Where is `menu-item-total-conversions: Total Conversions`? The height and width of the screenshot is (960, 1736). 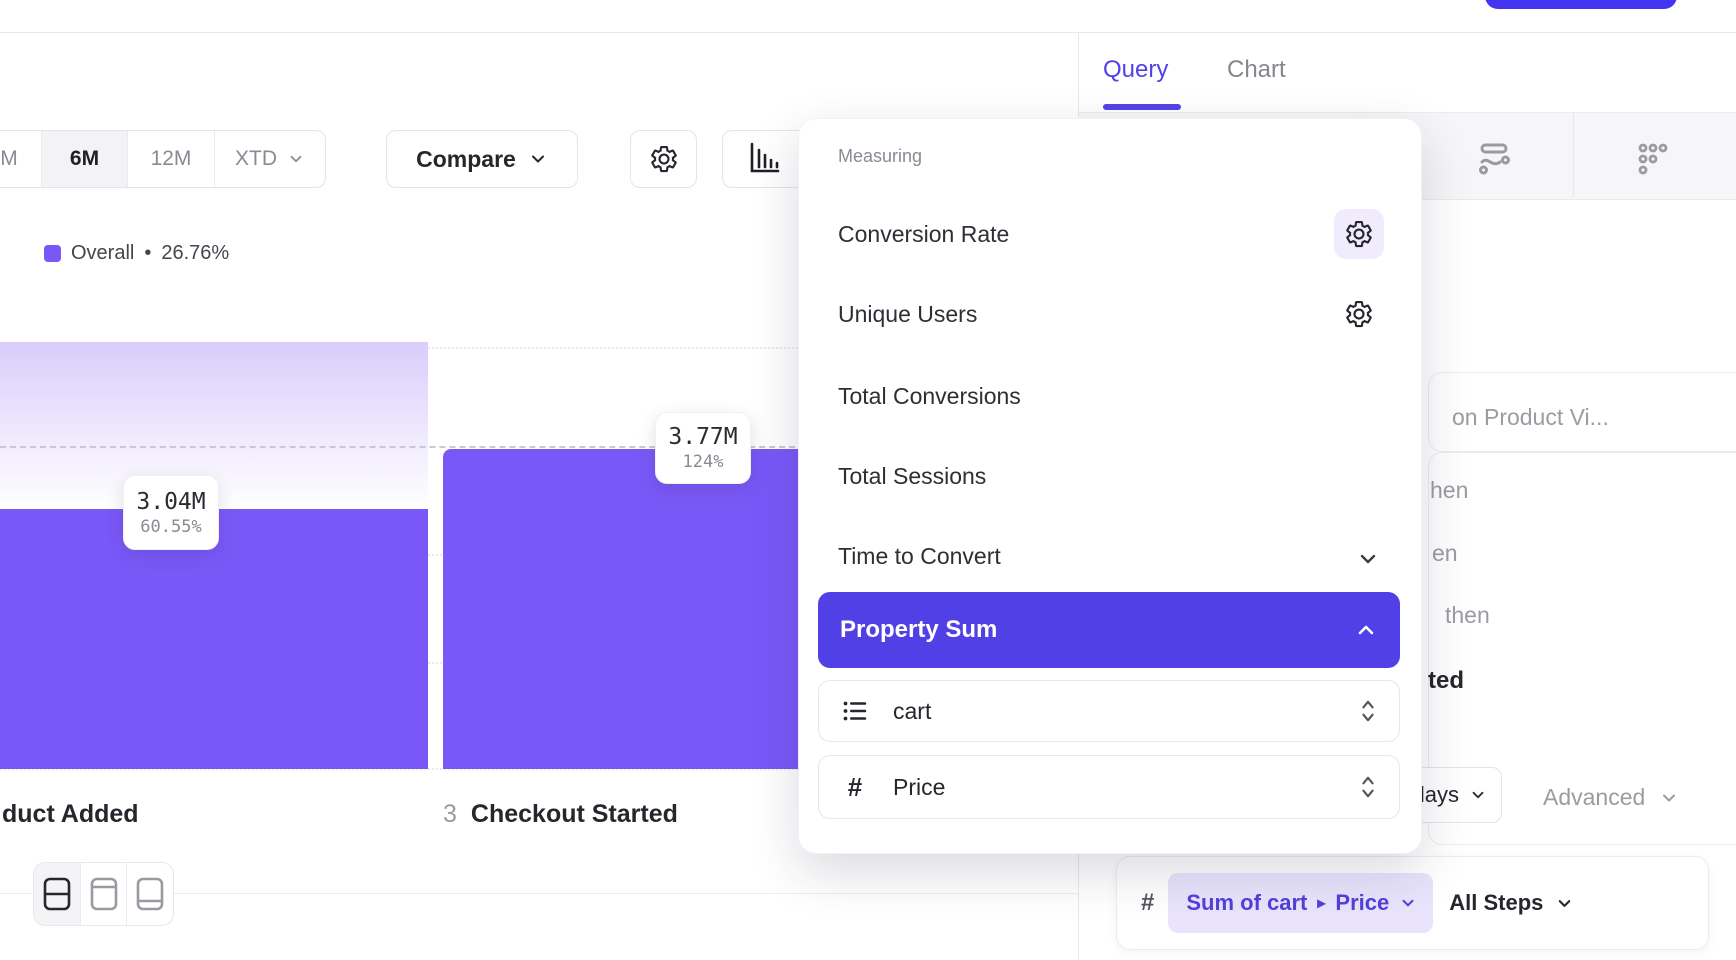
menu-item-total-conversions: Total Conversions is located at coordinates (929, 396).